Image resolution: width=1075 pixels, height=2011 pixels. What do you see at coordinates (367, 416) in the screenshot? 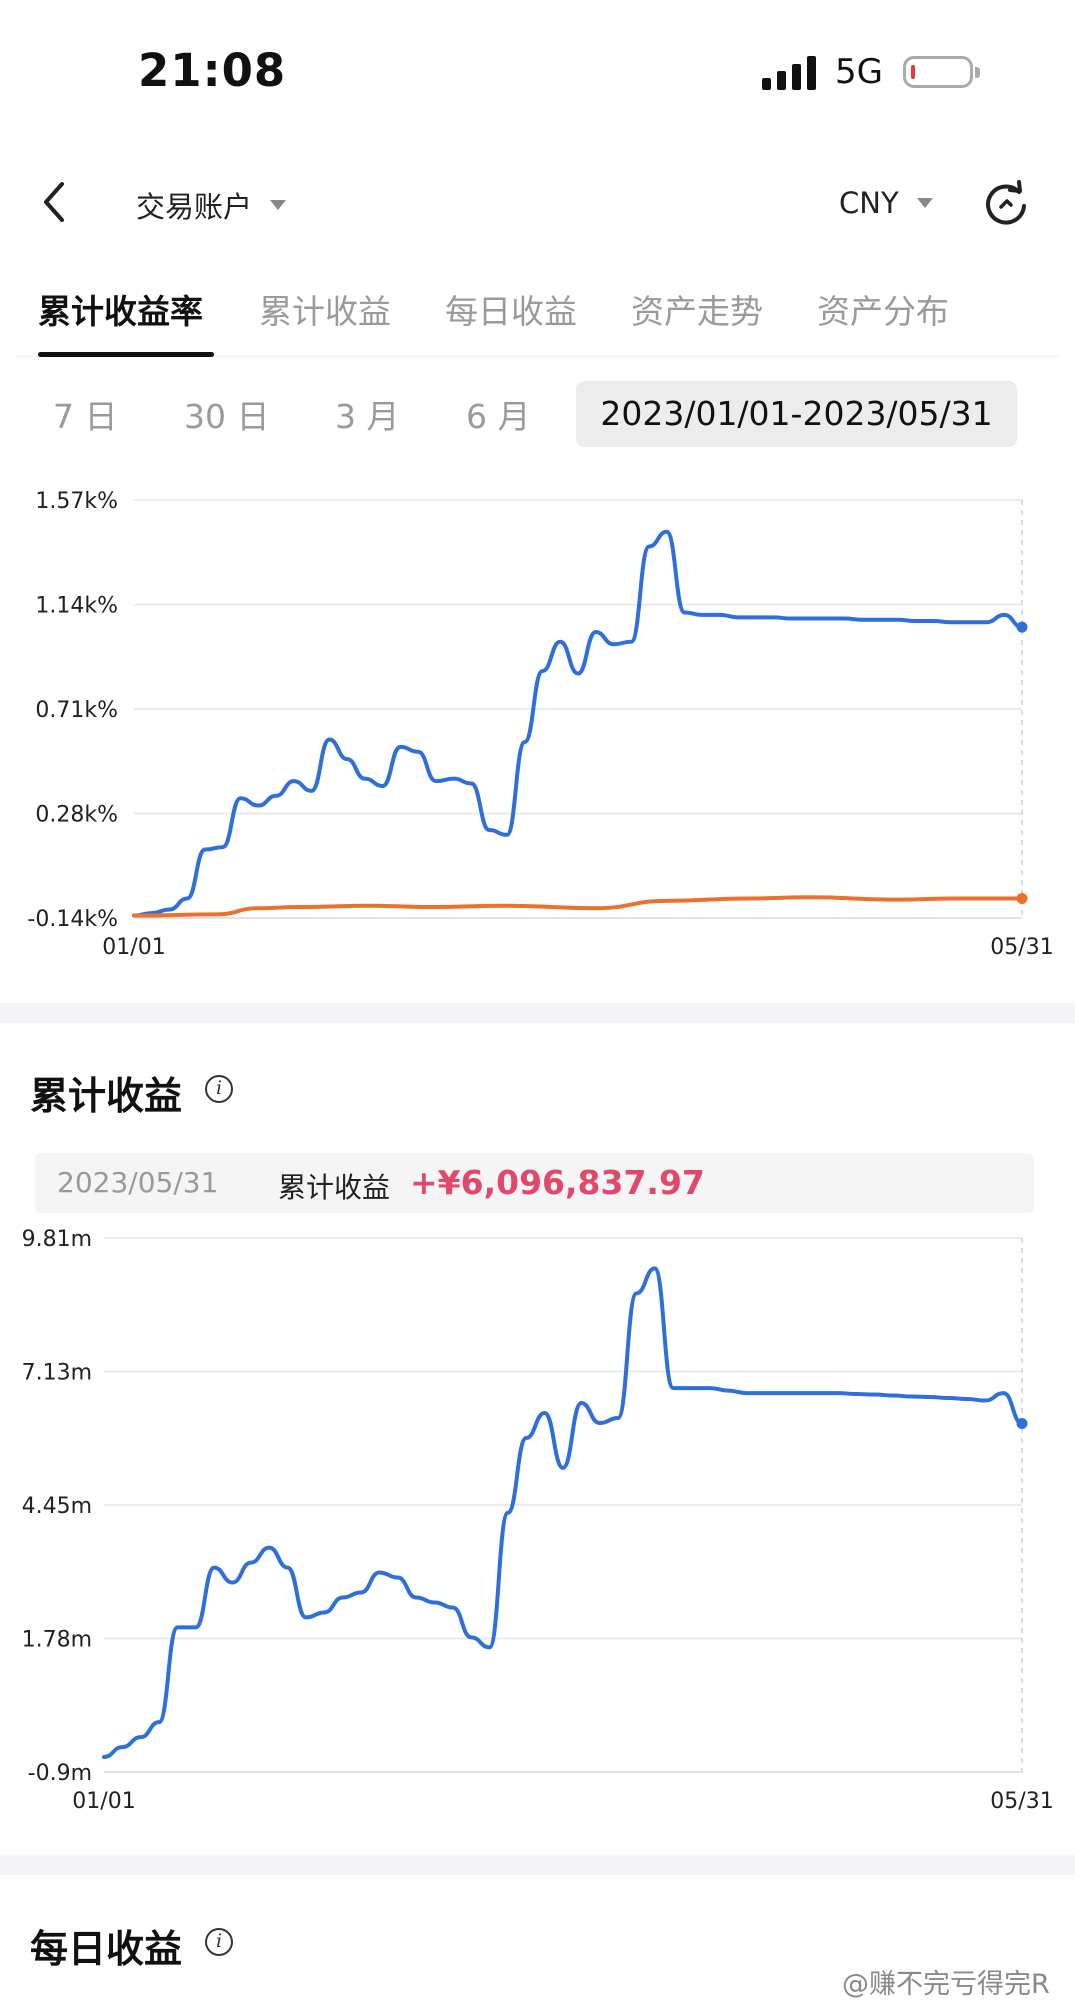
I see `range-3m: 3 月` at bounding box center [367, 416].